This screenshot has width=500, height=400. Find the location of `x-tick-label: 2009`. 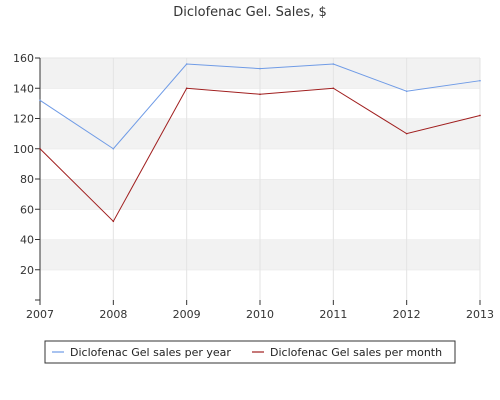

x-tick-label: 2009 is located at coordinates (187, 314).